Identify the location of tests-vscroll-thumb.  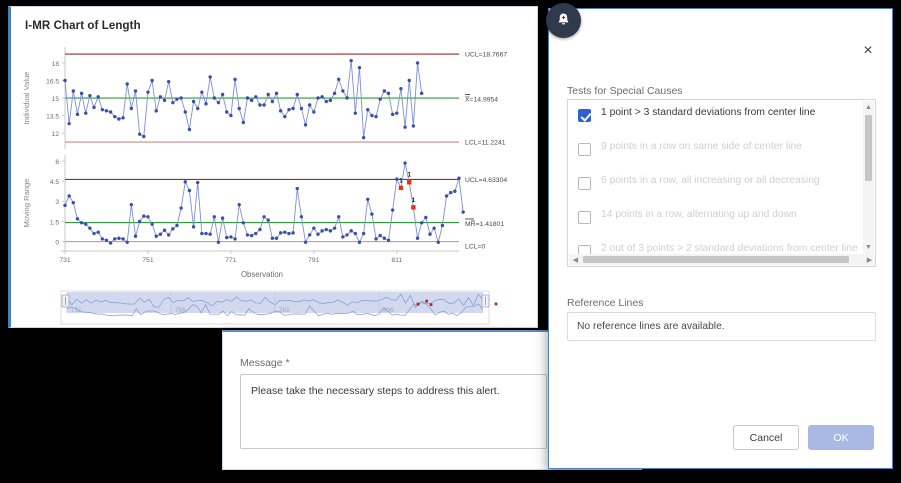
(868, 148).